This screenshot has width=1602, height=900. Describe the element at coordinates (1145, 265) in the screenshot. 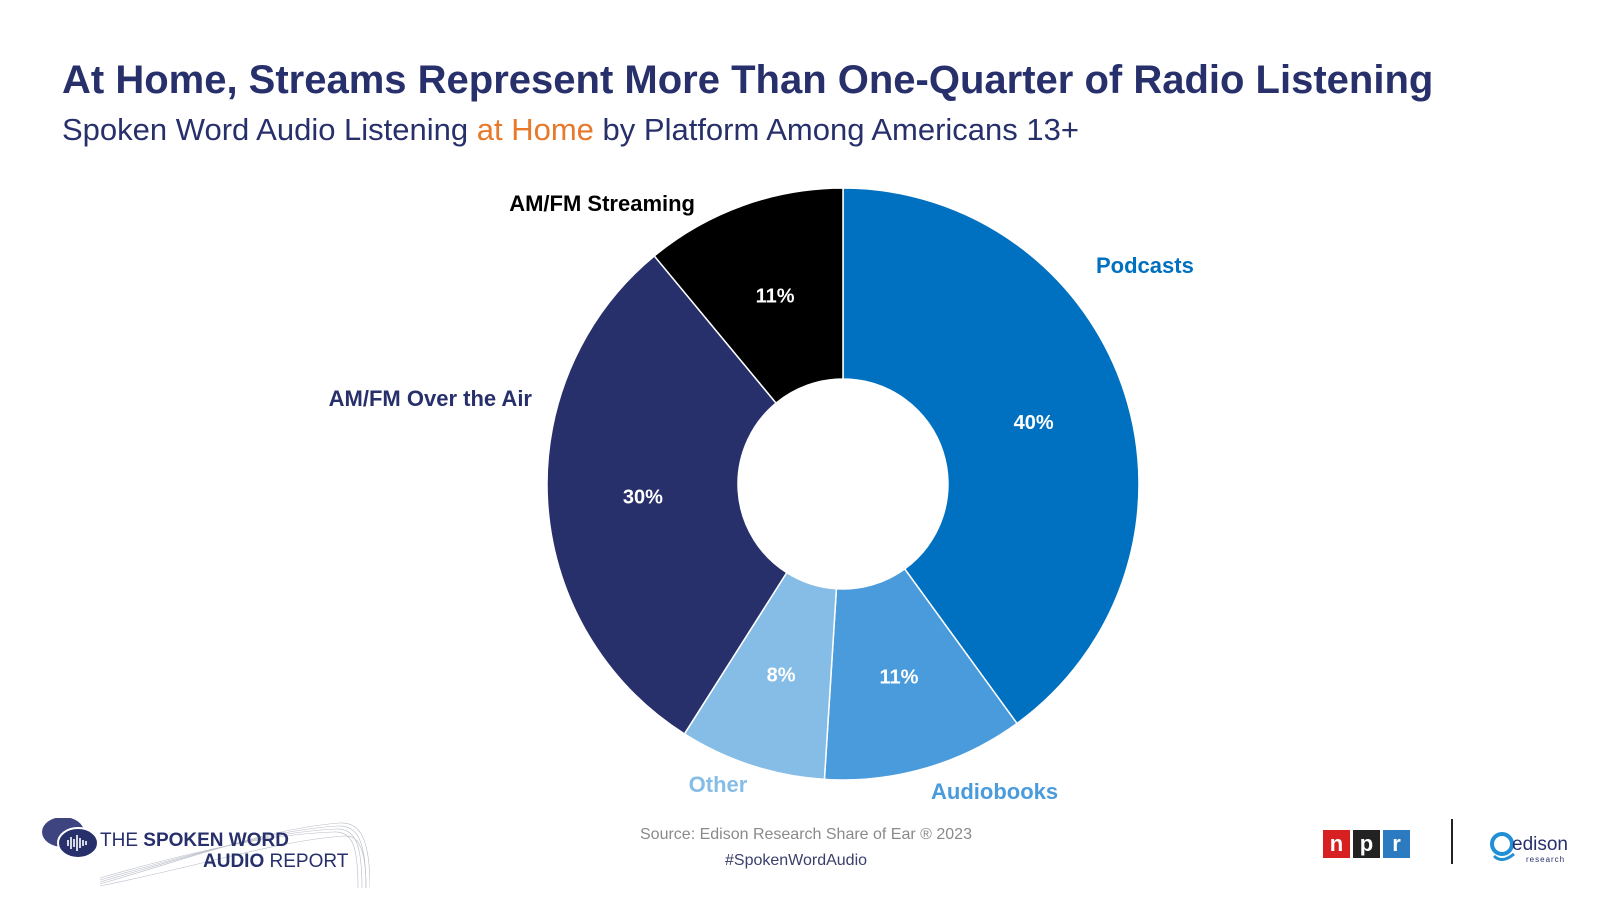

I see `category-label-0: Podcasts` at that location.